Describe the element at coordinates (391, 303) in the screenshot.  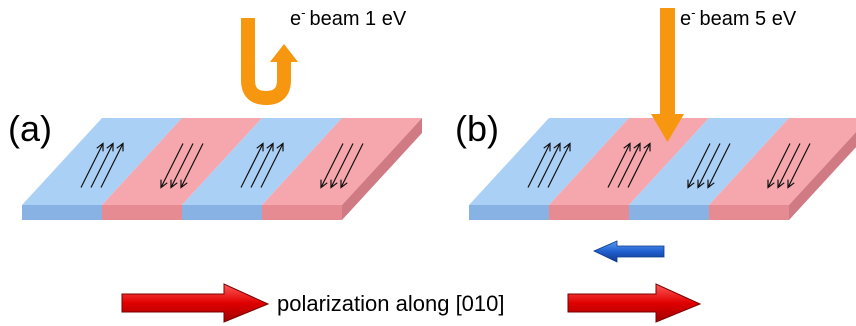
I see `polarization-label: polarization along [010]` at that location.